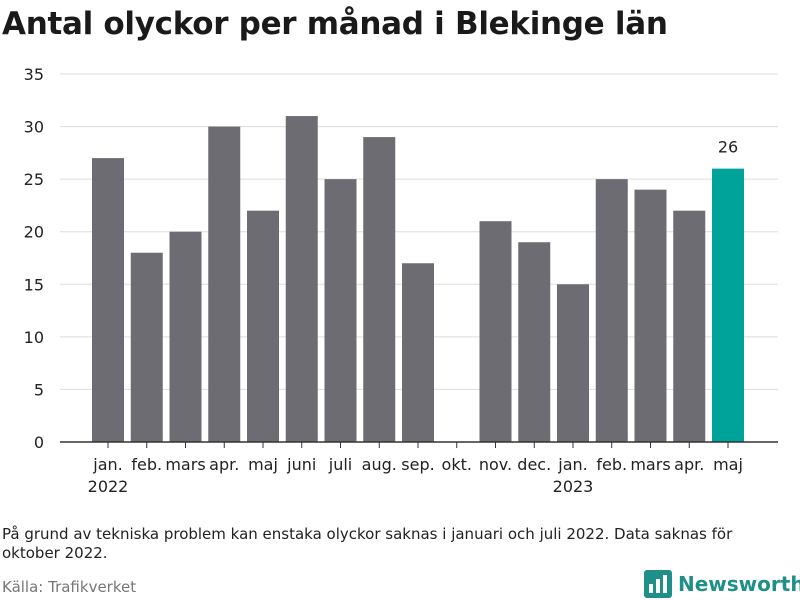  Describe the element at coordinates (34, 337) in the screenshot. I see `y-tick-label: 10` at that location.